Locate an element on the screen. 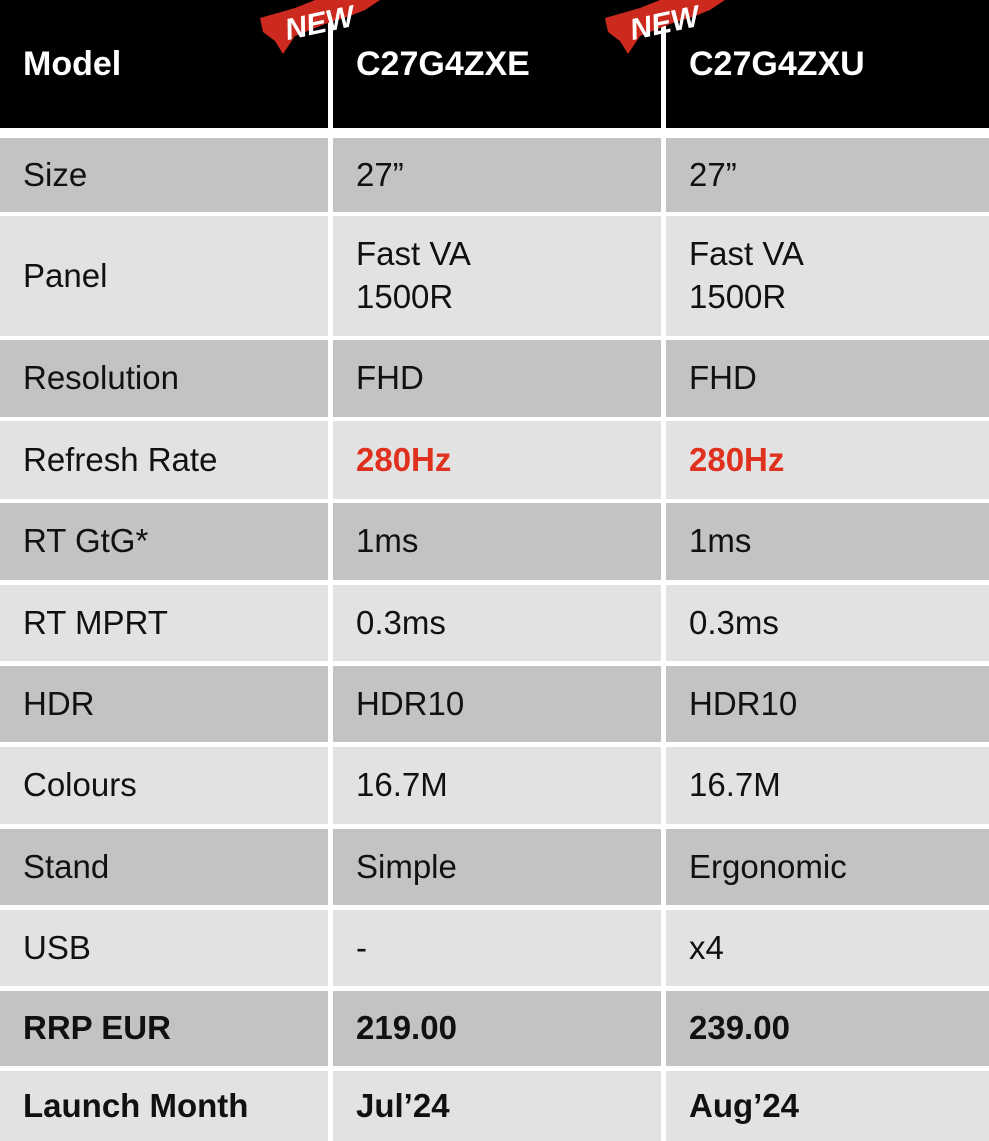  row-label: RT MPRT is located at coordinates (164, 623).